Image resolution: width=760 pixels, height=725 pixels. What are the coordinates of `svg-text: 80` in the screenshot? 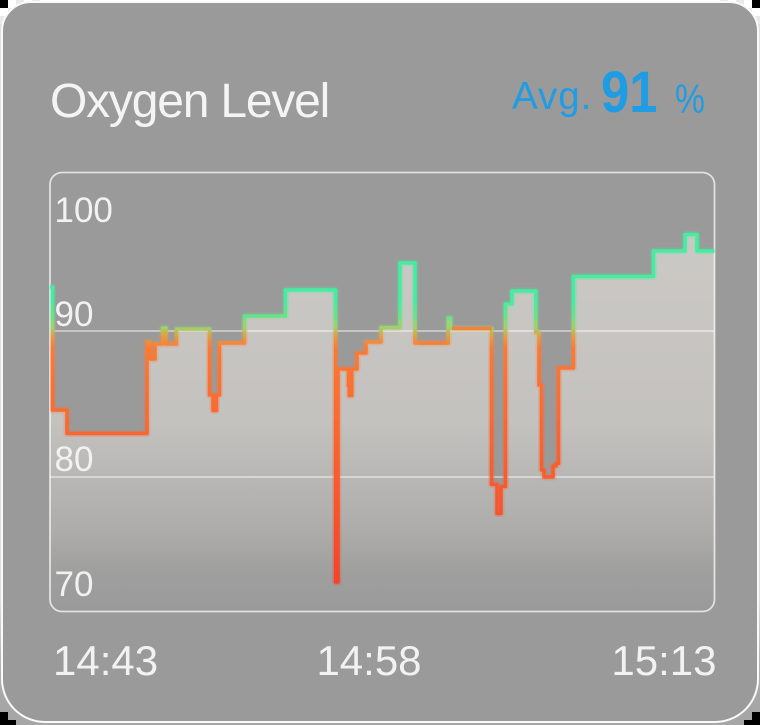 It's located at (74, 459).